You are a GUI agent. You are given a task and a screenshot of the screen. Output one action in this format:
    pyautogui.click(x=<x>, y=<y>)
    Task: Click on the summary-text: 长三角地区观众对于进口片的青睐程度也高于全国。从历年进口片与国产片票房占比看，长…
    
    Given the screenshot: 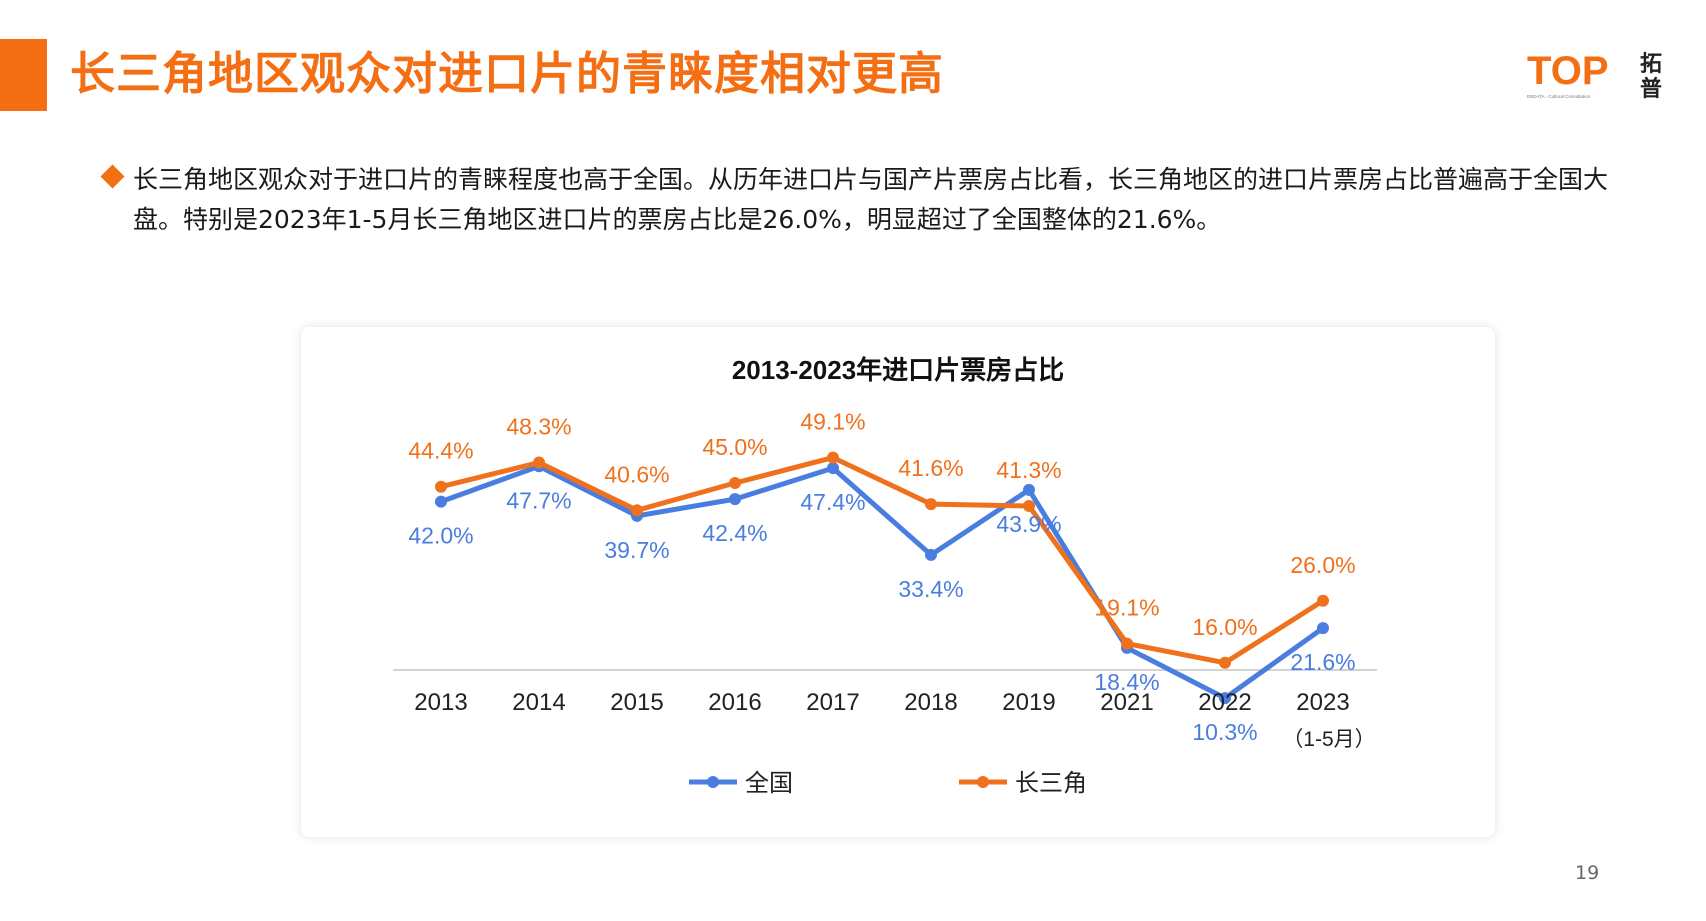 What is the action you would take?
    pyautogui.click(x=871, y=199)
    